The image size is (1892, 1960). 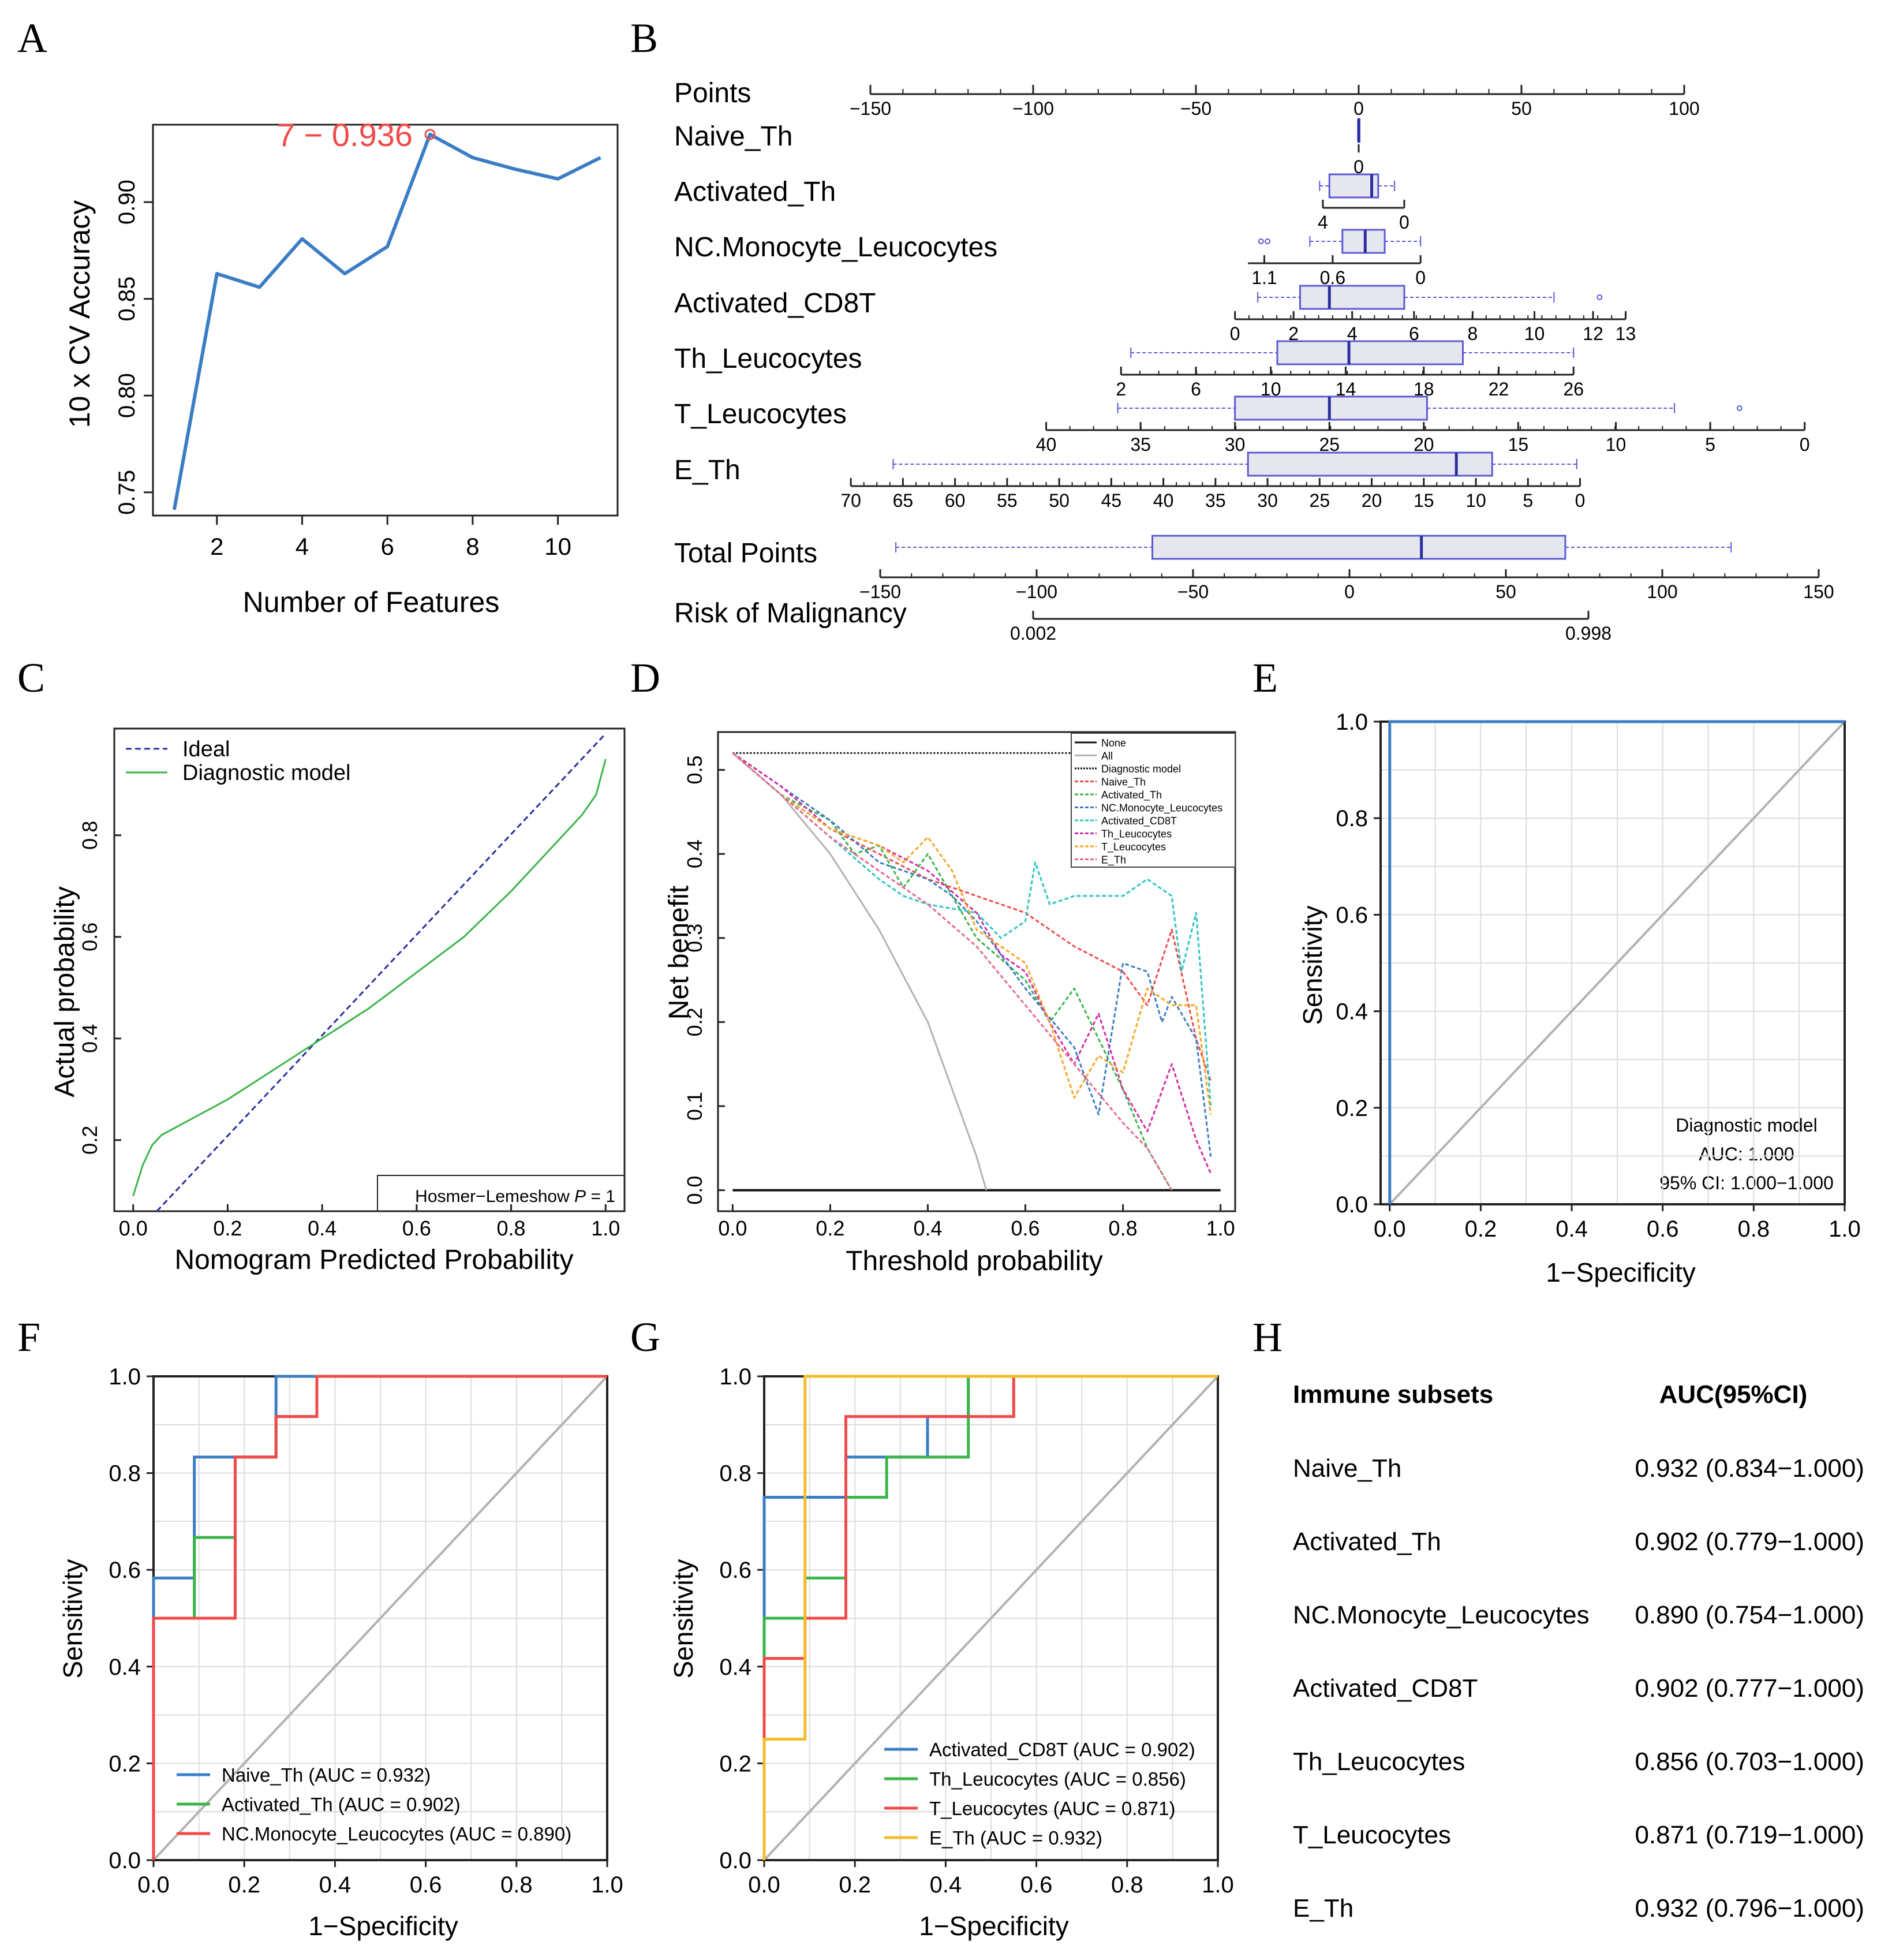 What do you see at coordinates (1264, 277) in the screenshot?
I see `variable-tick-label: 1.1` at bounding box center [1264, 277].